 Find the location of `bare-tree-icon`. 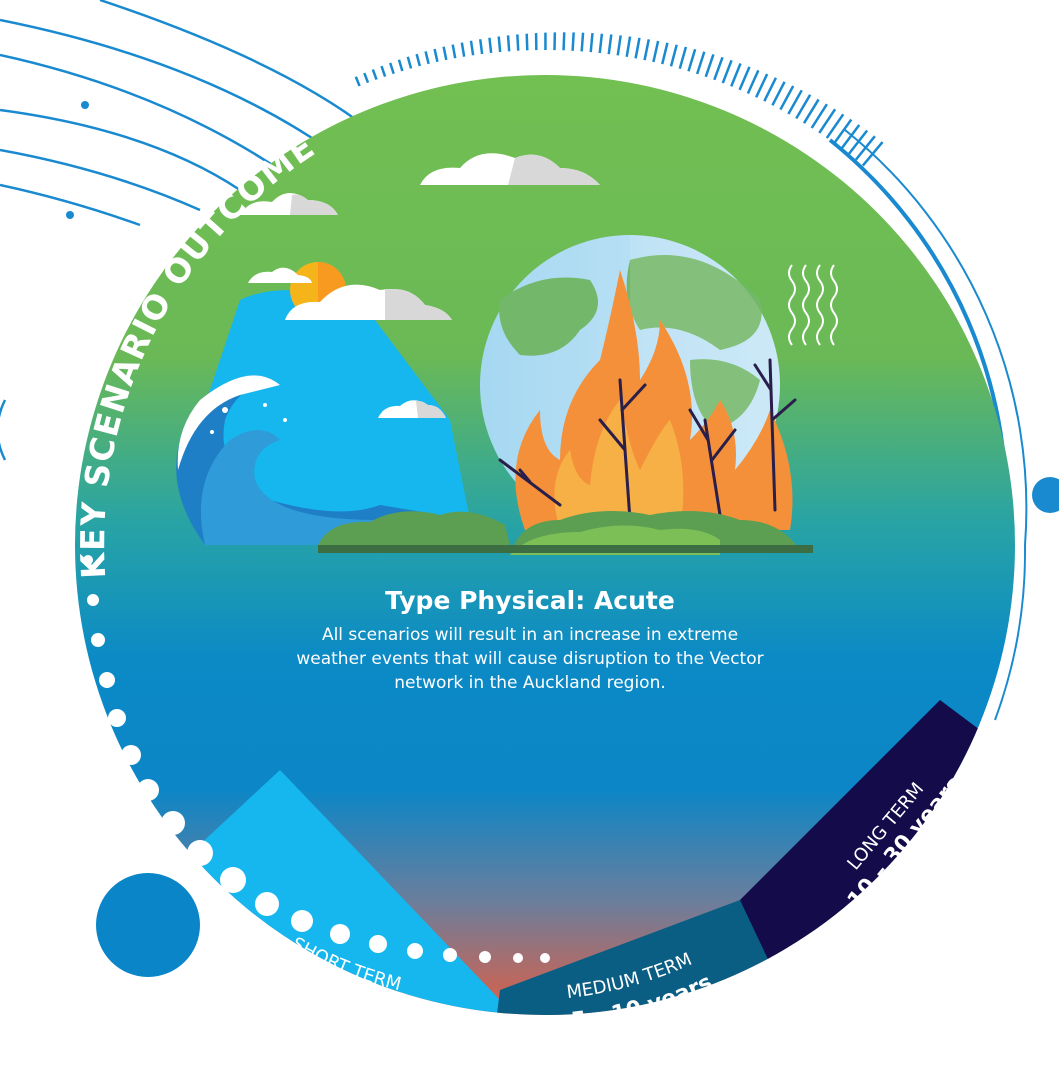

bare-tree-icon is located at coordinates (647, 440).